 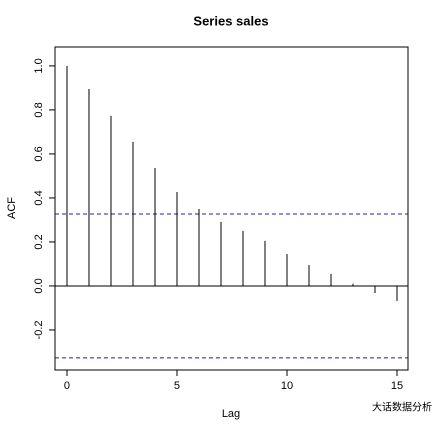 I want to click on x-tick-label: 10, so click(x=287, y=386).